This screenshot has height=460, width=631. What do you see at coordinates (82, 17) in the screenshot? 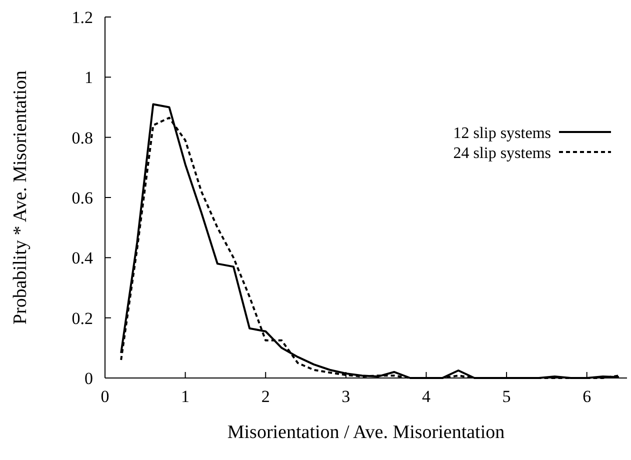
I see `y-tick-label: 1.2` at bounding box center [82, 17].